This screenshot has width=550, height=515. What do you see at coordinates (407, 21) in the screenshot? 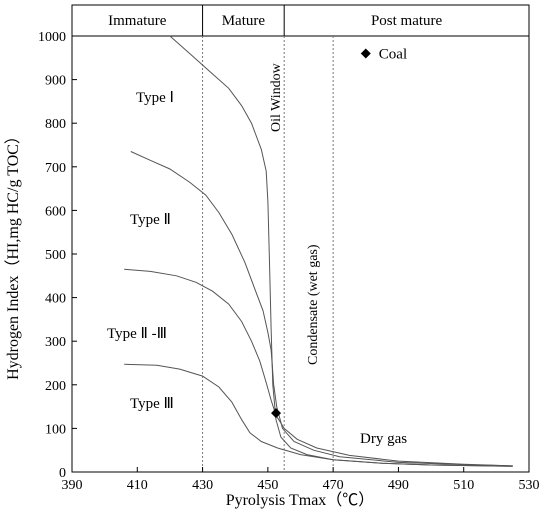
I see `zone-label-post-mature: Post mature` at bounding box center [407, 21].